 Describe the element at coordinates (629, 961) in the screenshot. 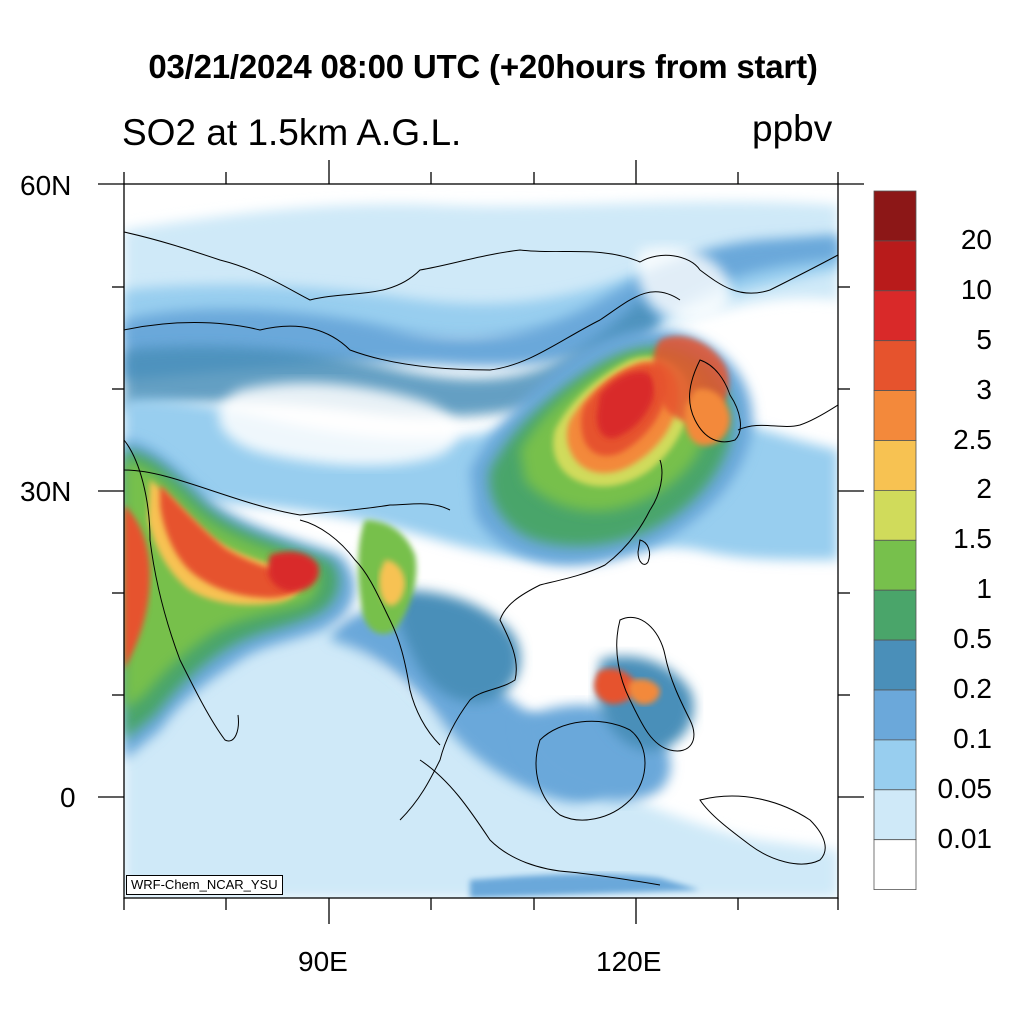

I see `lon-label-120e: 120E` at that location.